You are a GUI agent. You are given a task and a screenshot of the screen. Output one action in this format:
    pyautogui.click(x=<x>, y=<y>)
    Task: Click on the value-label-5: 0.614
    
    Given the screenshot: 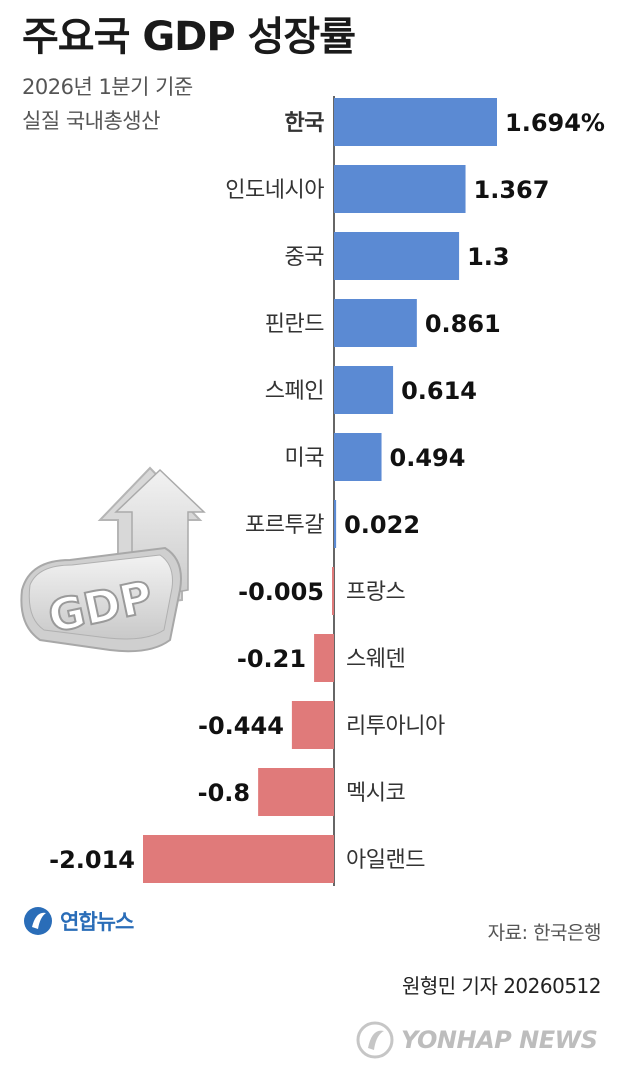 What is the action you would take?
    pyautogui.click(x=439, y=391)
    